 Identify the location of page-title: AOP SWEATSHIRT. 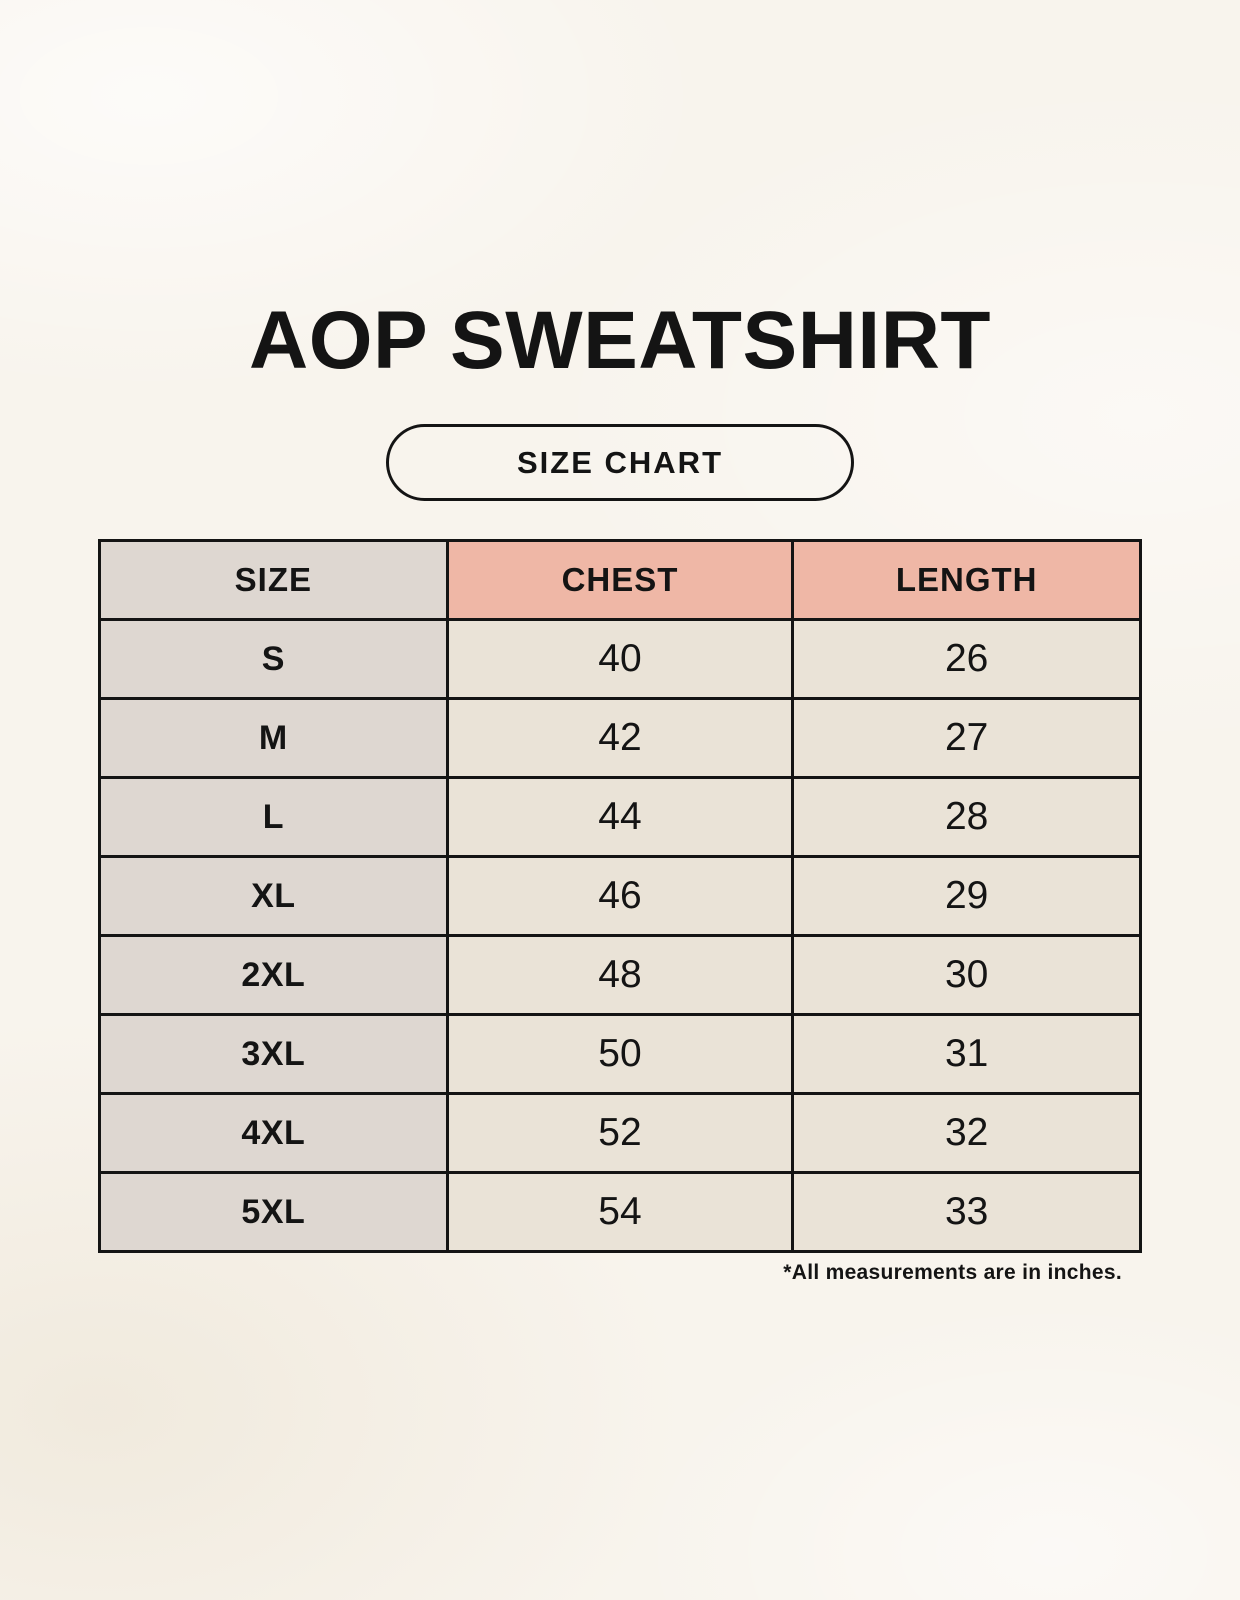
(620, 340).